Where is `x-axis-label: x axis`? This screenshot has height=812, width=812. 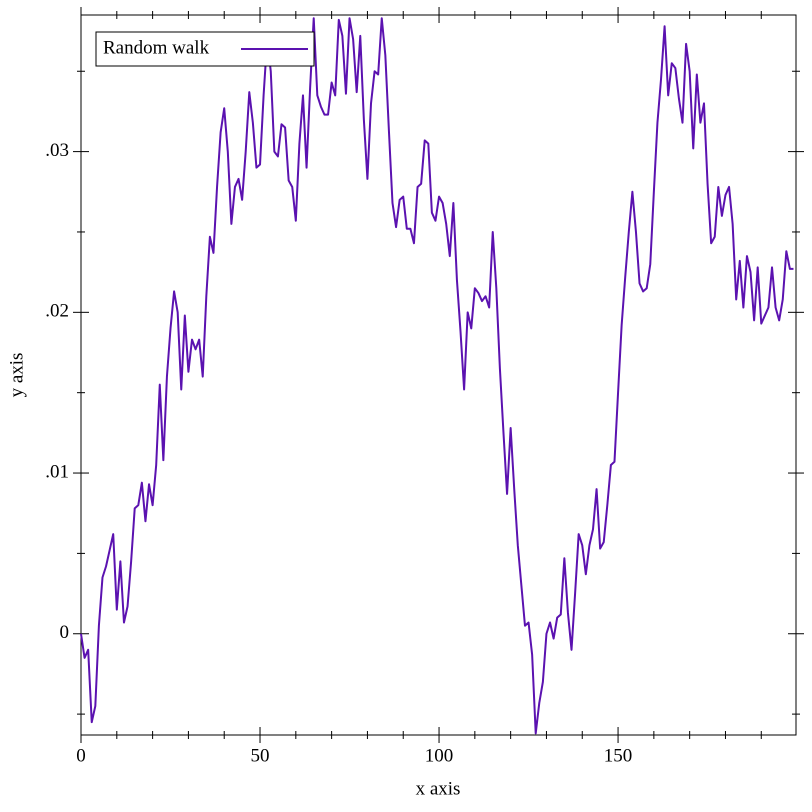
x-axis-label: x axis is located at coordinates (438, 788).